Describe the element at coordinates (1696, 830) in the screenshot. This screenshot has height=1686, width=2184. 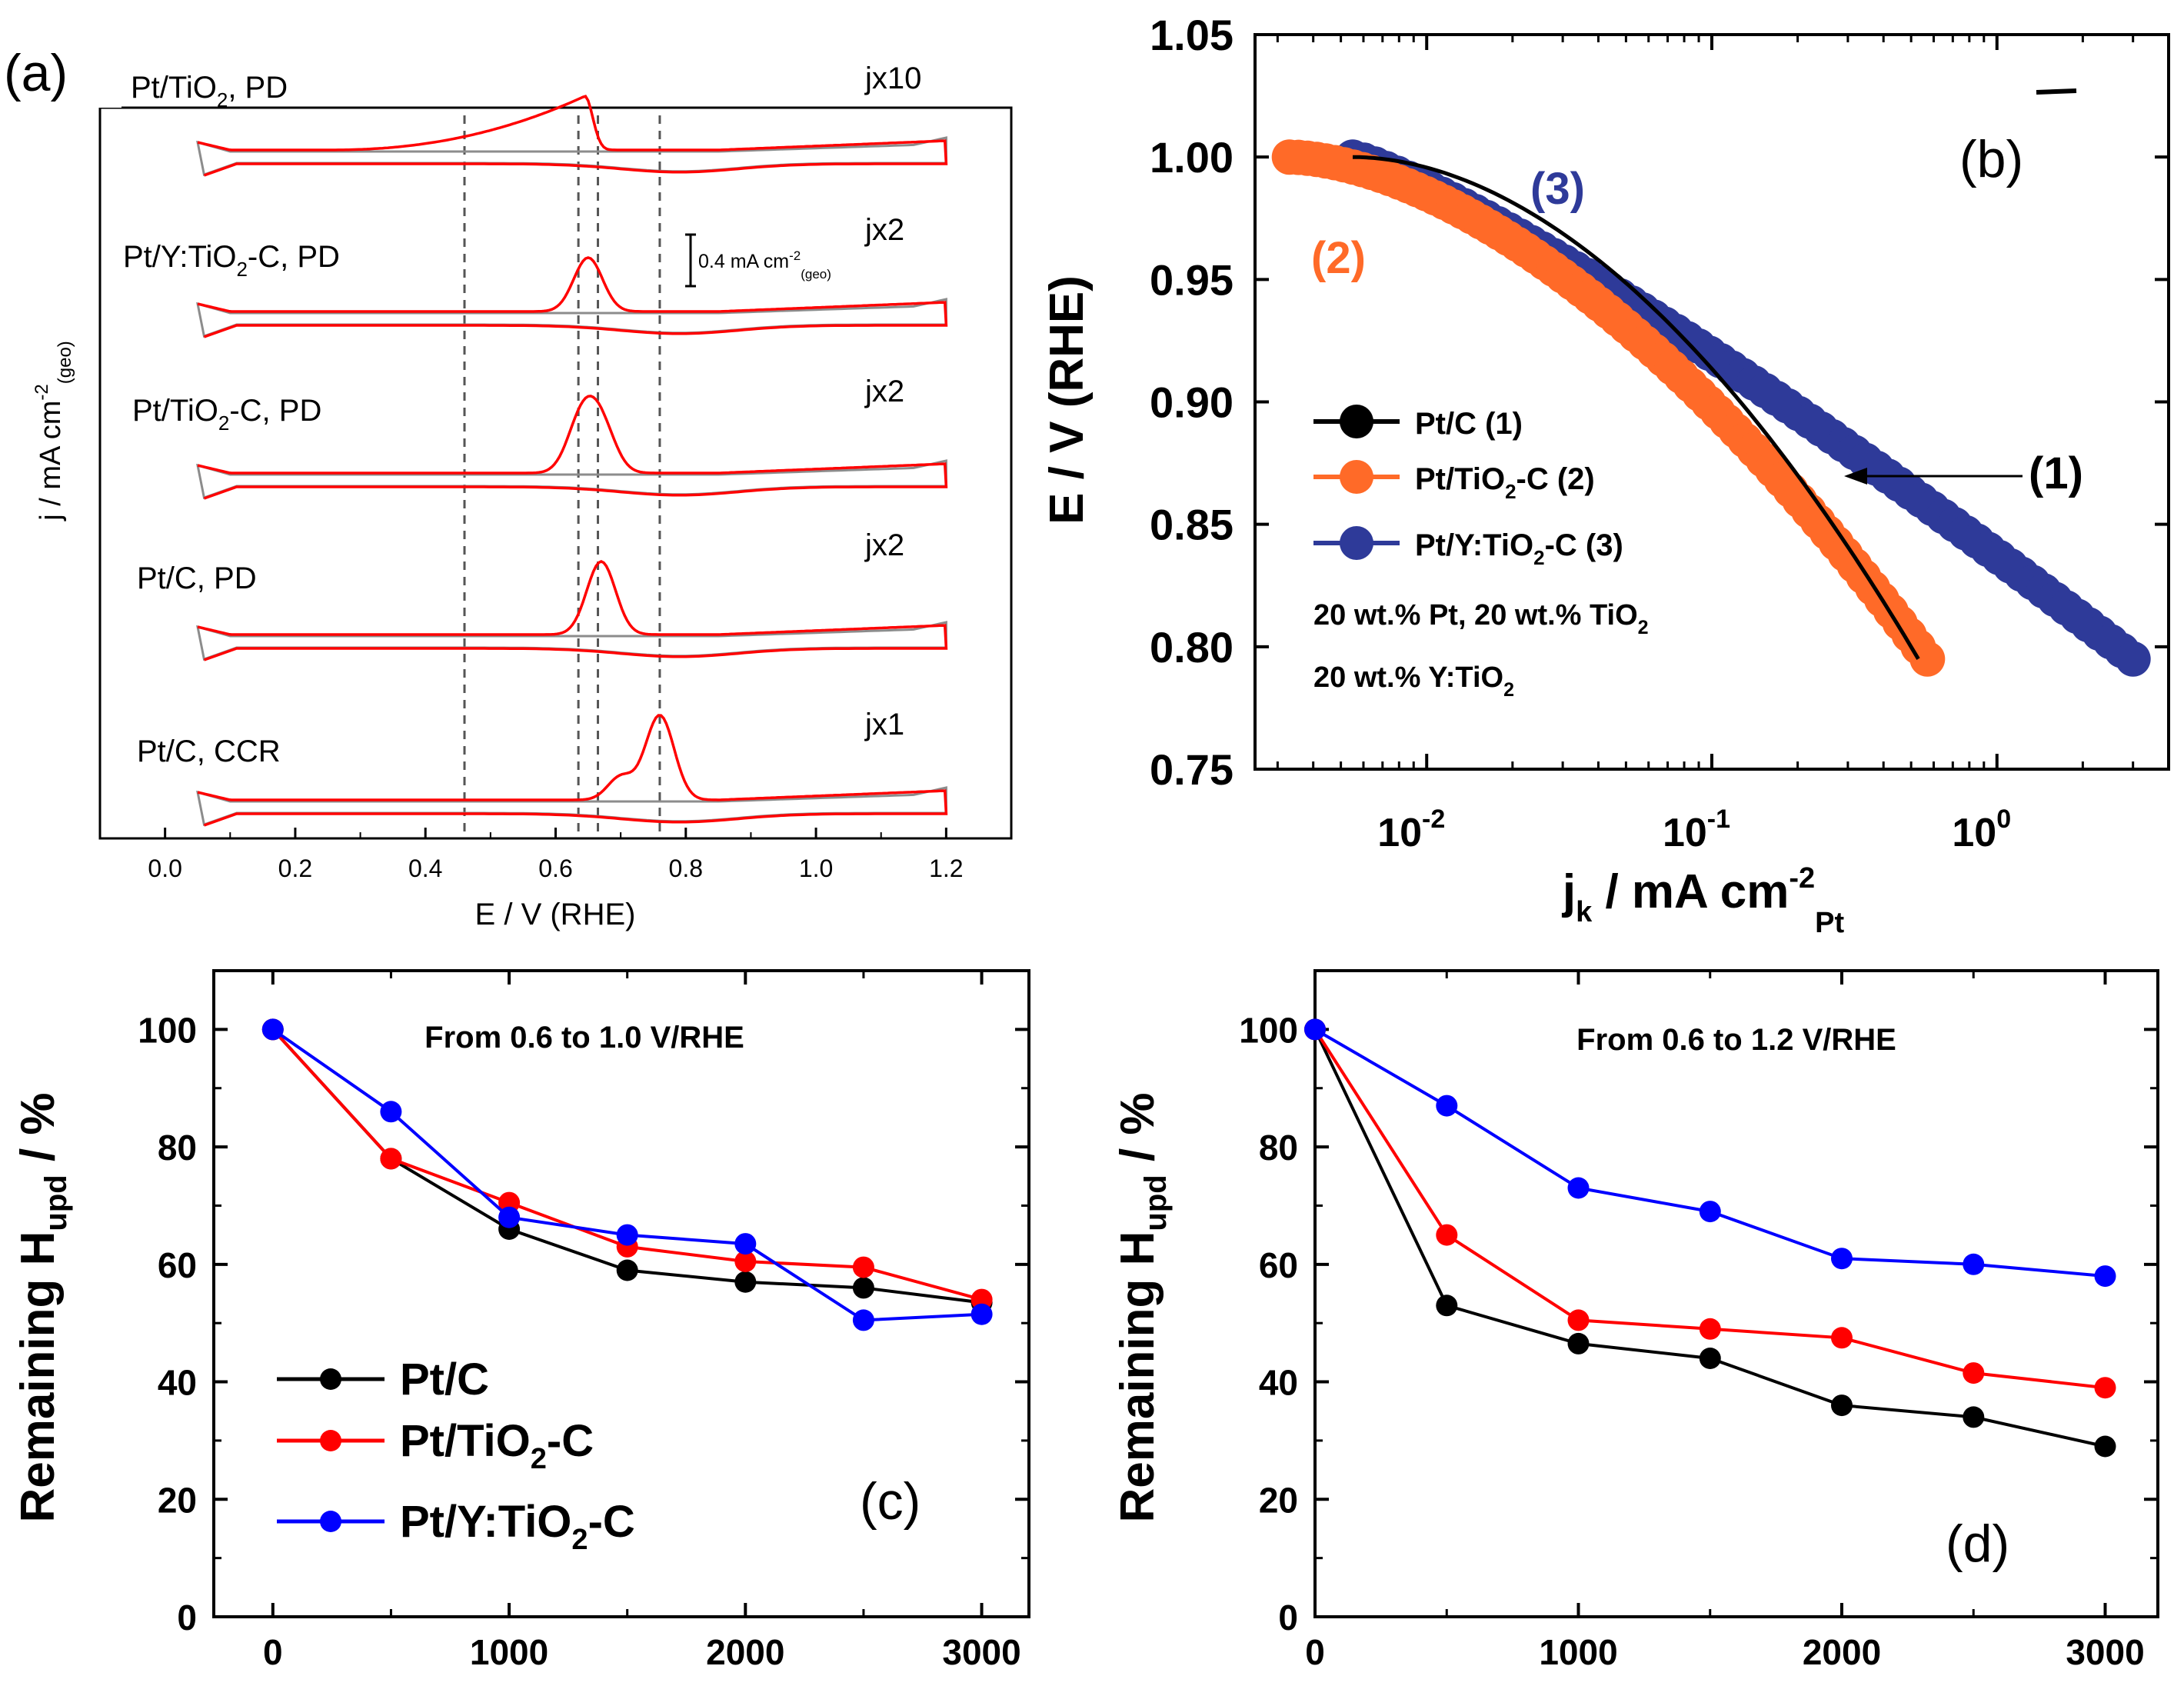
I see `x-tick-label-b-1: 10⁻¹` at that location.